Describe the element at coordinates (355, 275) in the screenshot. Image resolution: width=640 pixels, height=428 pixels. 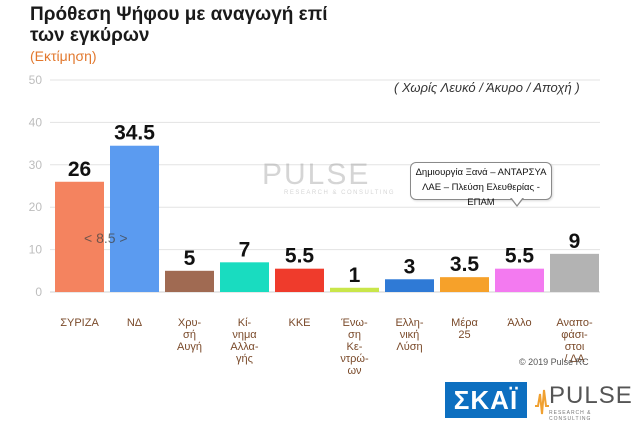
I see `bar-value-label: 1` at that location.